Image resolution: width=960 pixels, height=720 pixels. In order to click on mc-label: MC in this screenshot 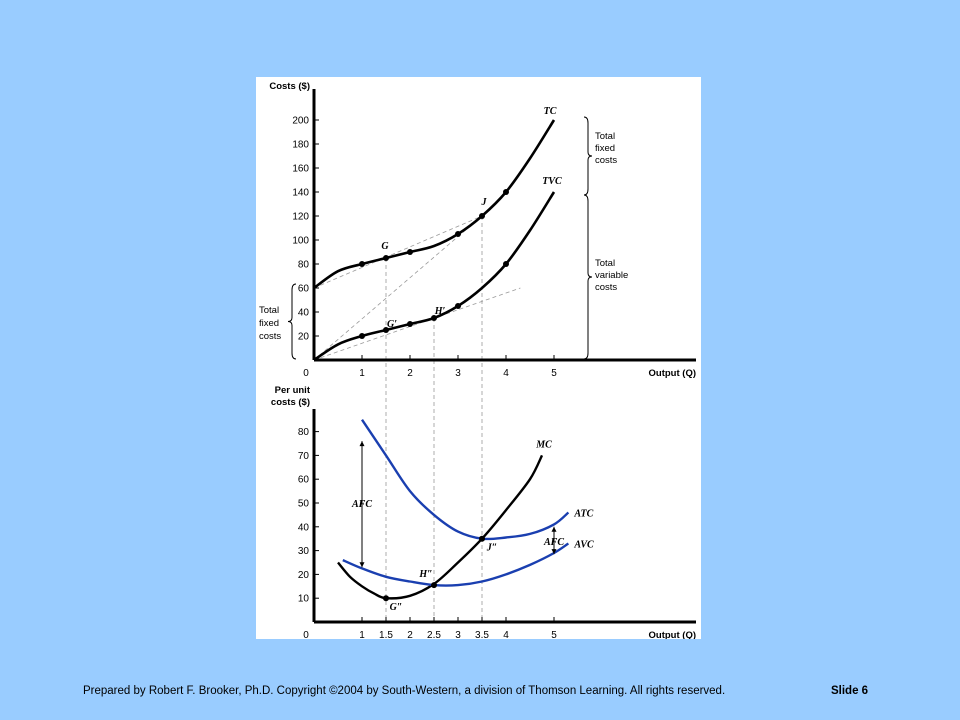, I will do `click(543, 444)`.